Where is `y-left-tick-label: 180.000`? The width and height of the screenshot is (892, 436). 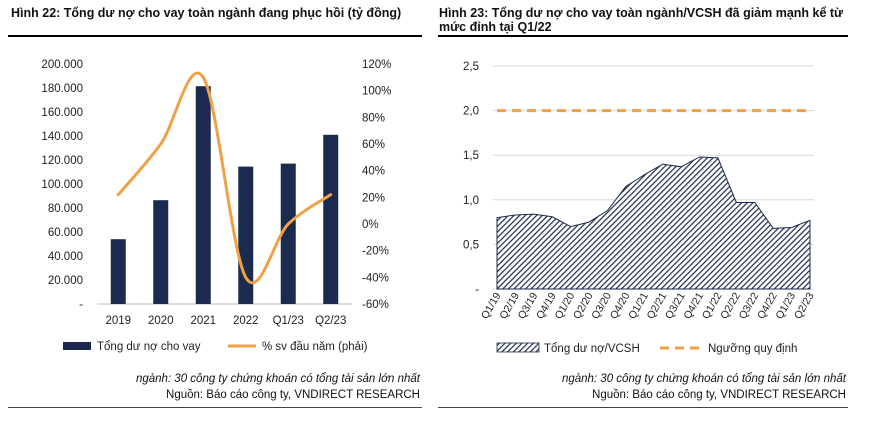 y-left-tick-label: 180.000 is located at coordinates (62, 89).